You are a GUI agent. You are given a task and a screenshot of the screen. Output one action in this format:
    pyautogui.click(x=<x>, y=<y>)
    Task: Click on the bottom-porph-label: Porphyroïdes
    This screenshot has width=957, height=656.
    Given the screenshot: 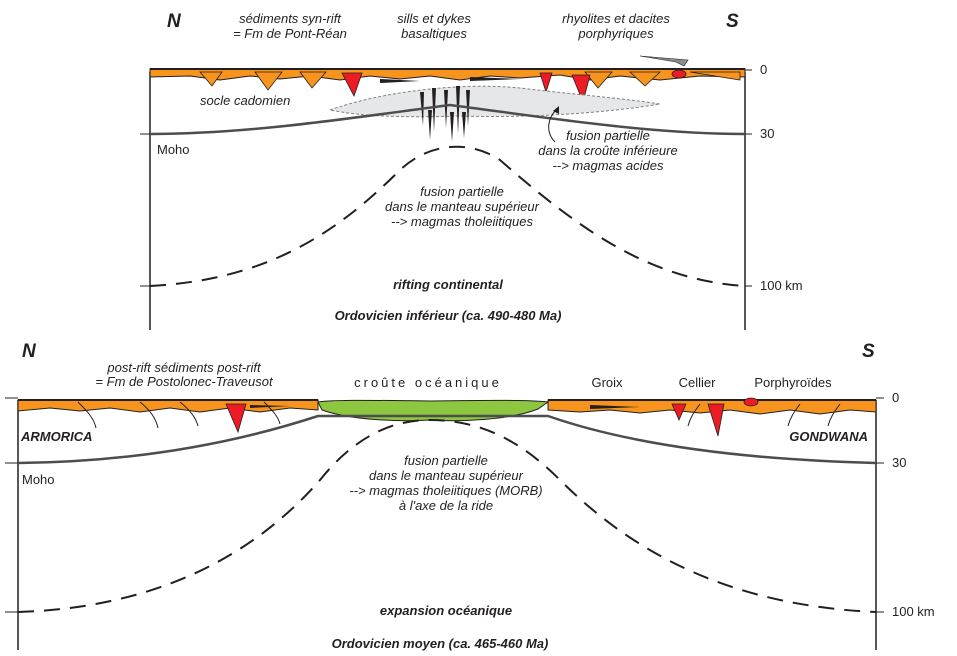 What is the action you would take?
    pyautogui.click(x=793, y=382)
    